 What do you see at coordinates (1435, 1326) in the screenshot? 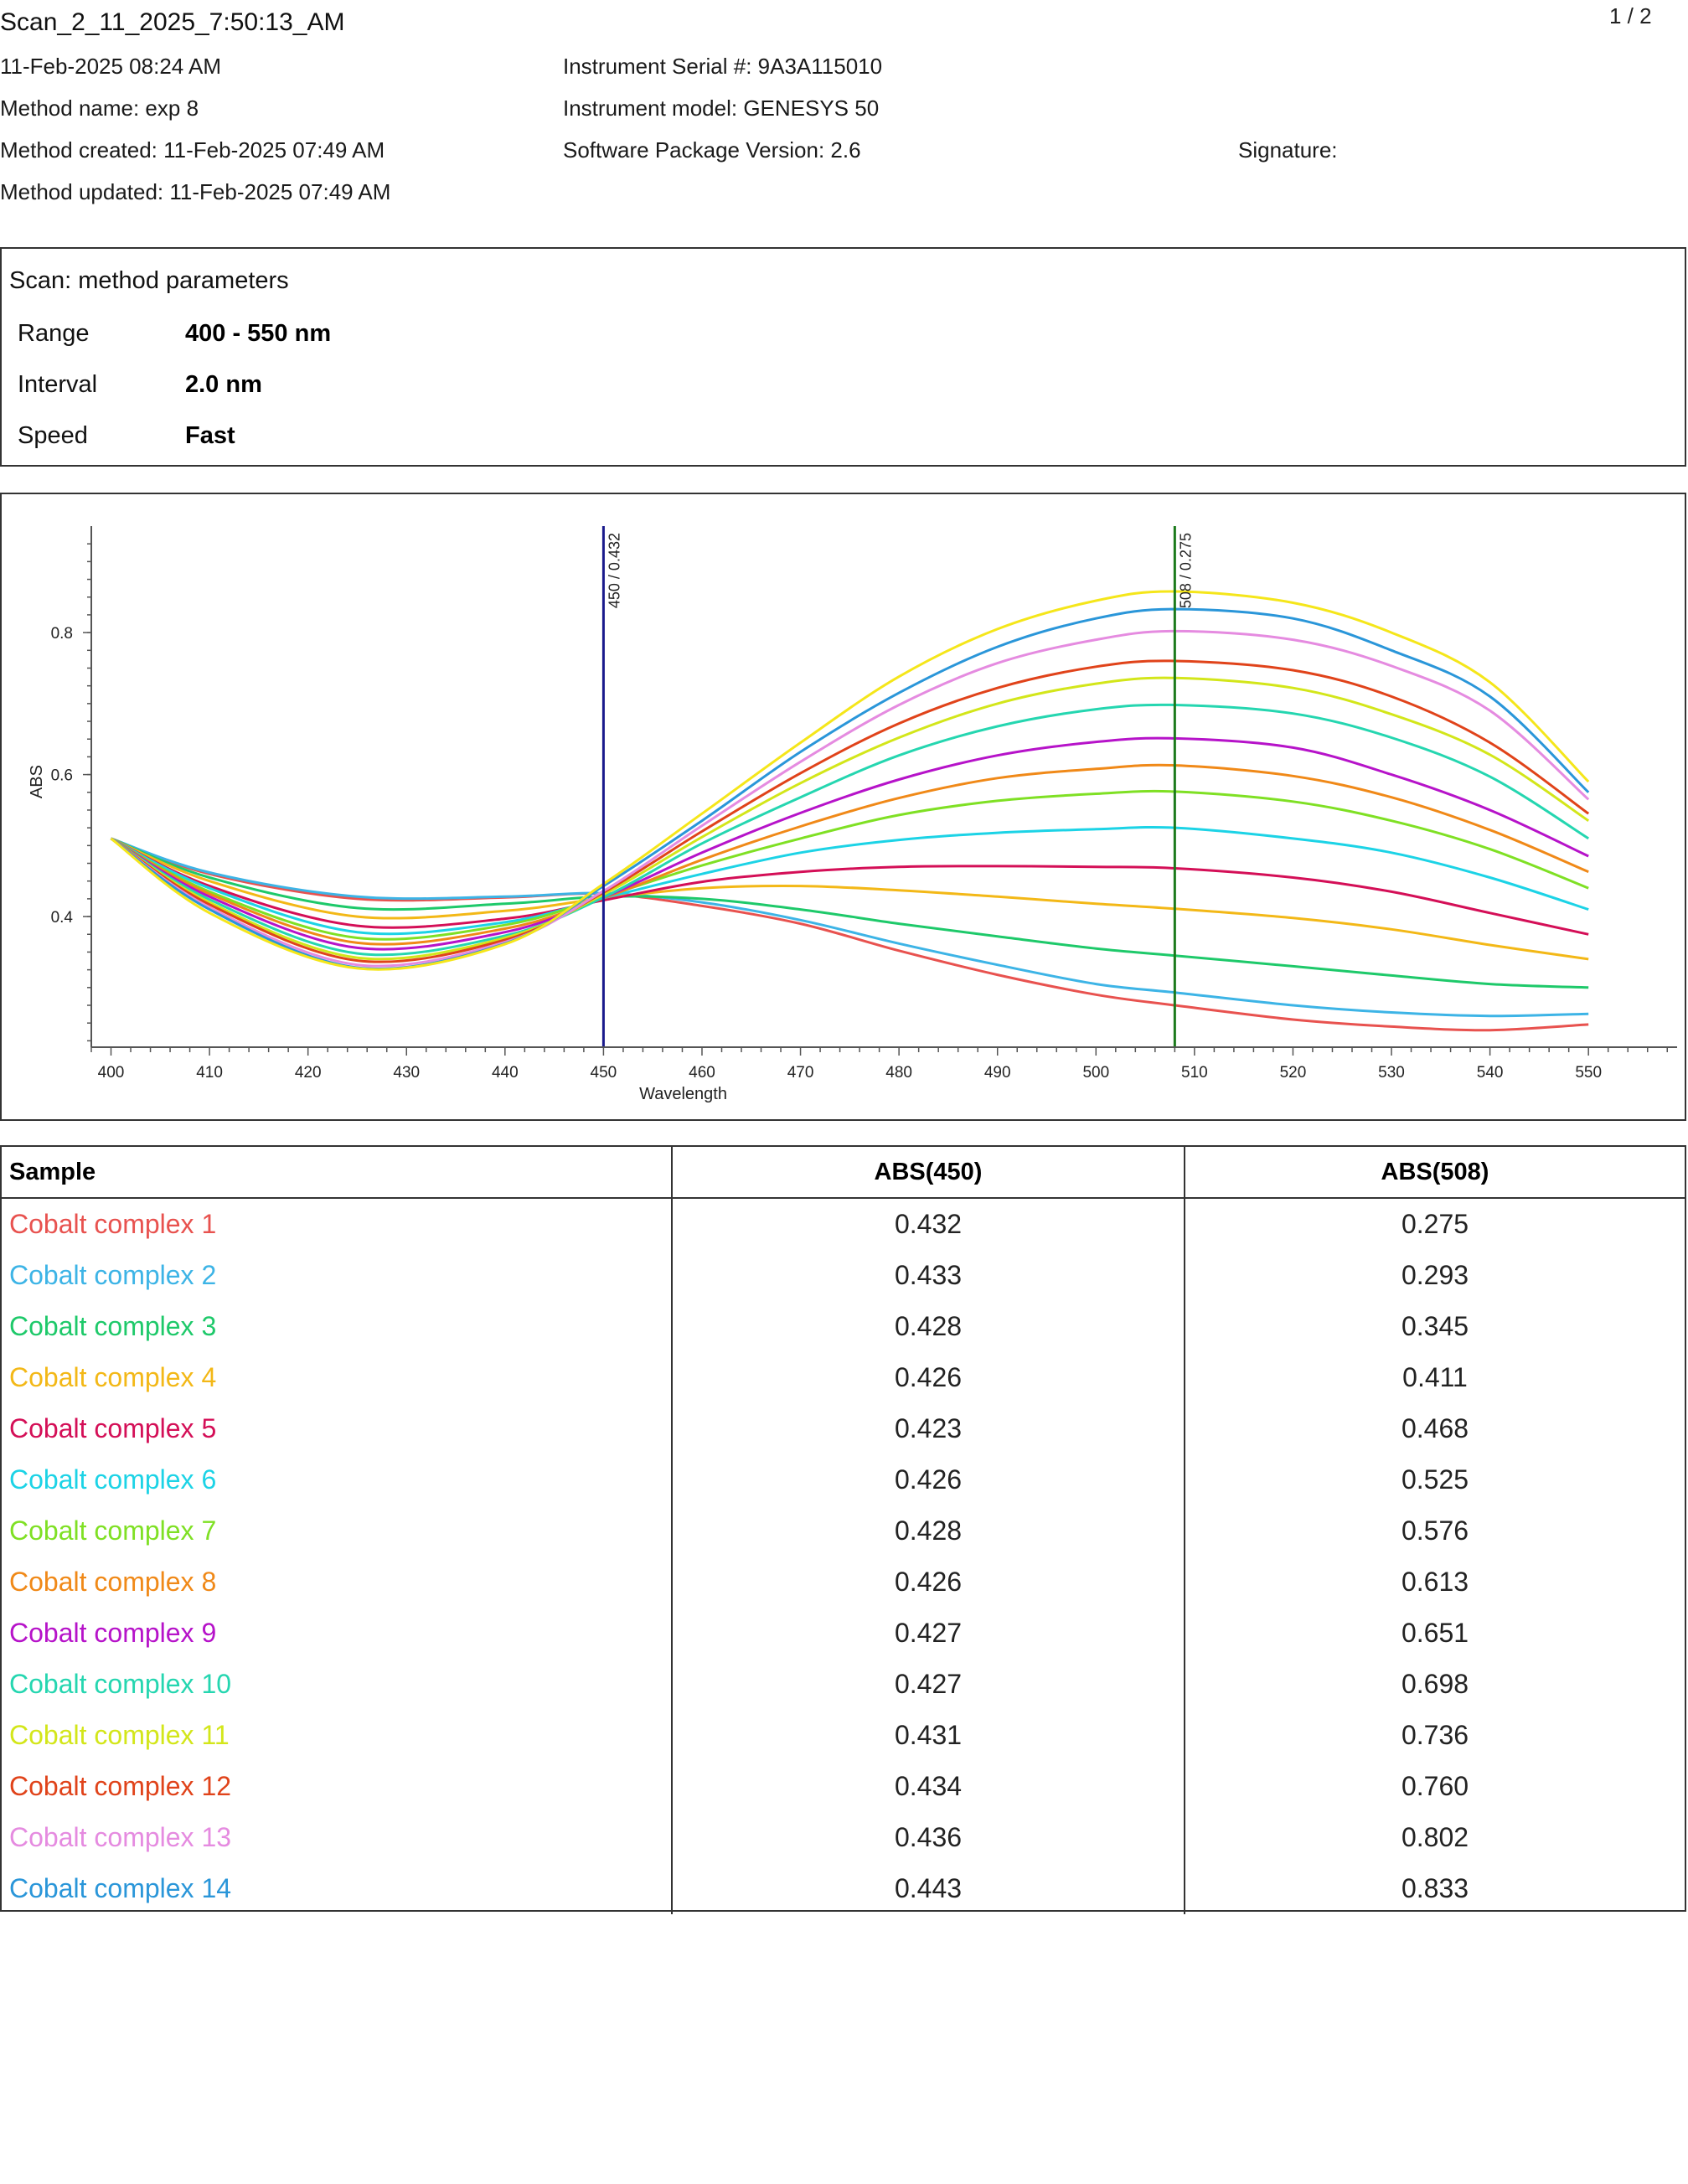
I see `abs508-cell: 0.345` at bounding box center [1435, 1326].